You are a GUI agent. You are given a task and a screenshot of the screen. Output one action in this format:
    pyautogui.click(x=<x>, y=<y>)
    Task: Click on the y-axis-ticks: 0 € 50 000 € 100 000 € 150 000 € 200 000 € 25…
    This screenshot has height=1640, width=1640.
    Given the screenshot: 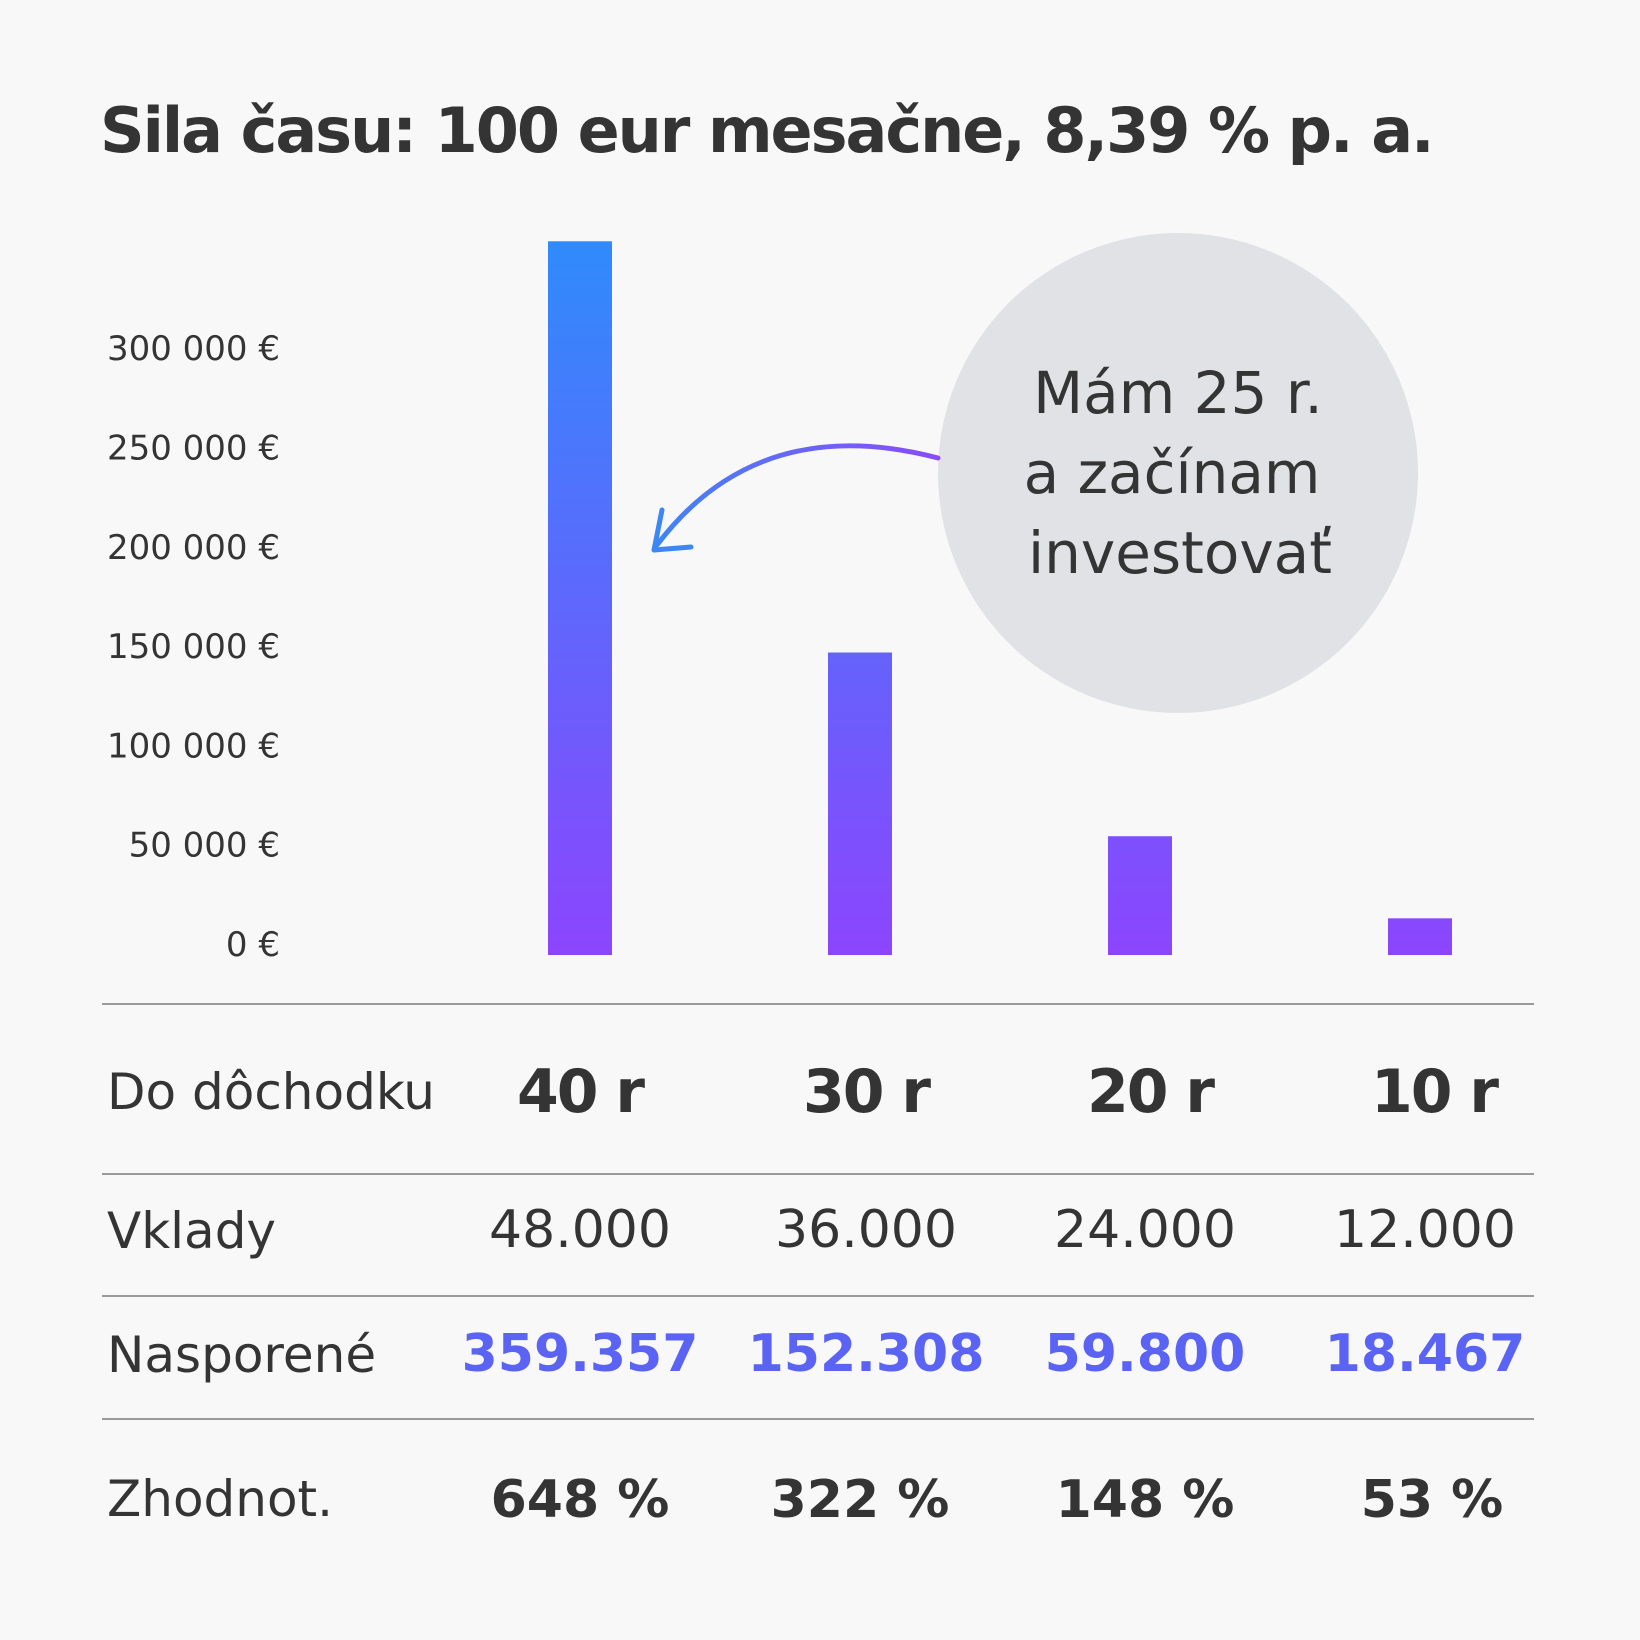 What is the action you would take?
    pyautogui.click(x=193, y=647)
    